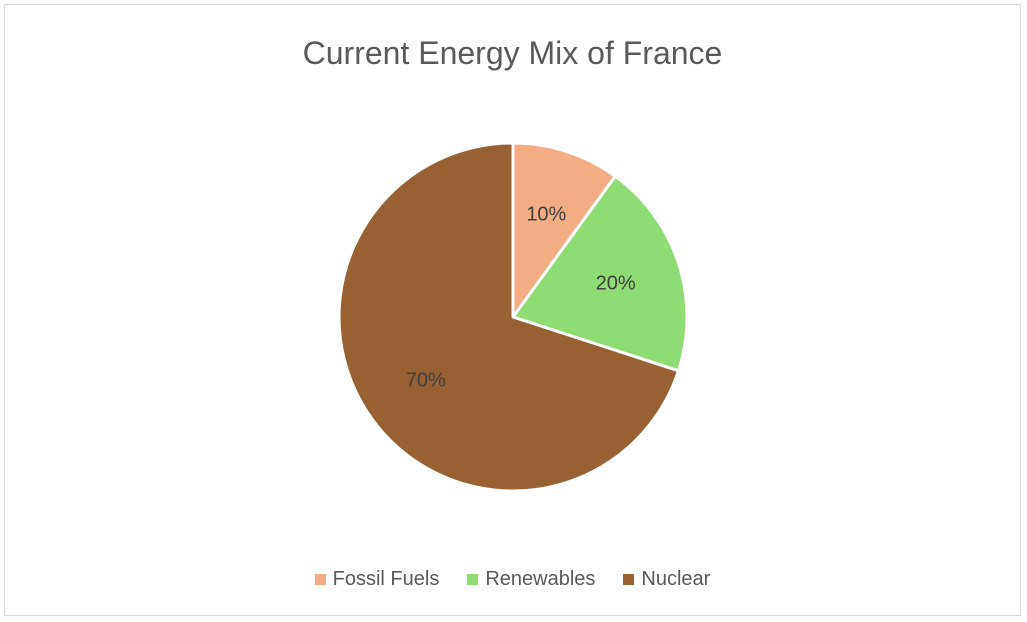 This screenshot has height=622, width=1027. I want to click on legend-item-fossil-fuels: Fossil Fuels, so click(377, 579).